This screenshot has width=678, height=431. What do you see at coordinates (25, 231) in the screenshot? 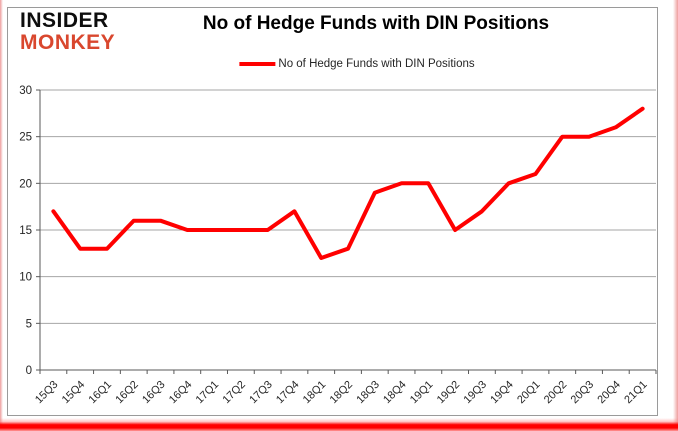
I see `y-axis-label: 15` at bounding box center [25, 231].